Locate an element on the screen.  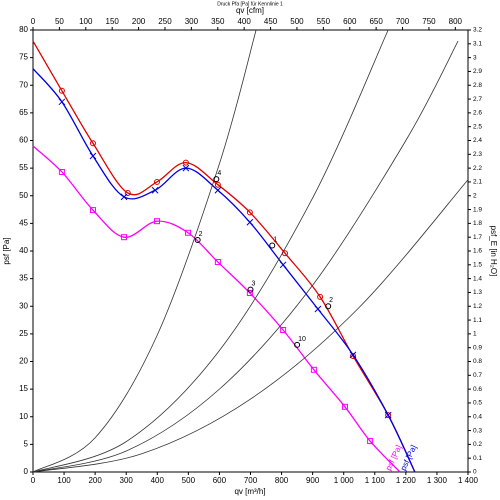
y2-tick-label: 2.4 is located at coordinates (477, 140).